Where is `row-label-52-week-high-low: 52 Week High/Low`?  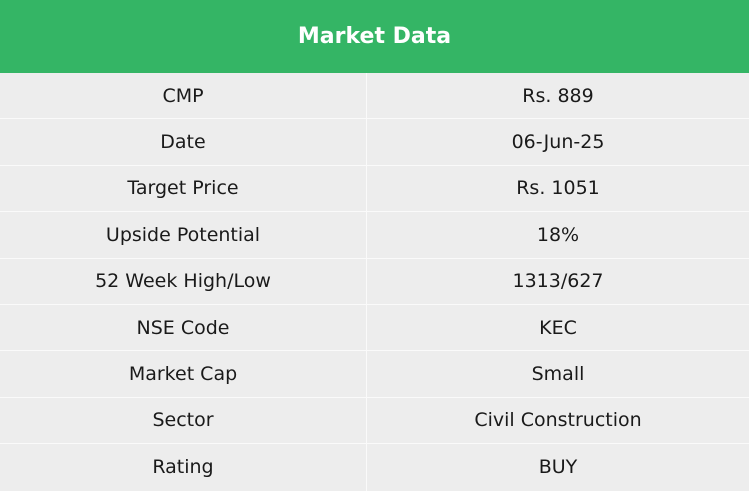 row-label-52-week-high-low: 52 Week High/Low is located at coordinates (183, 281).